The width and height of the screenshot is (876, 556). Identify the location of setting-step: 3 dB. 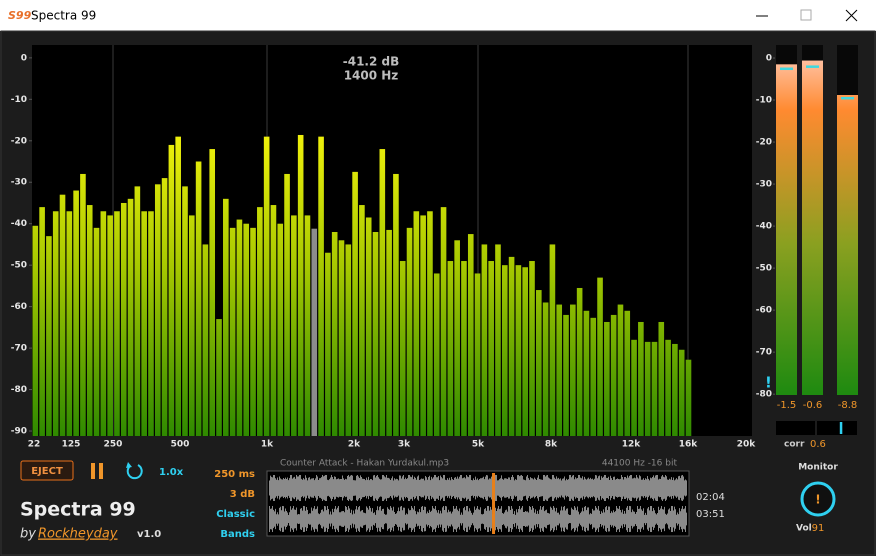
(242, 494).